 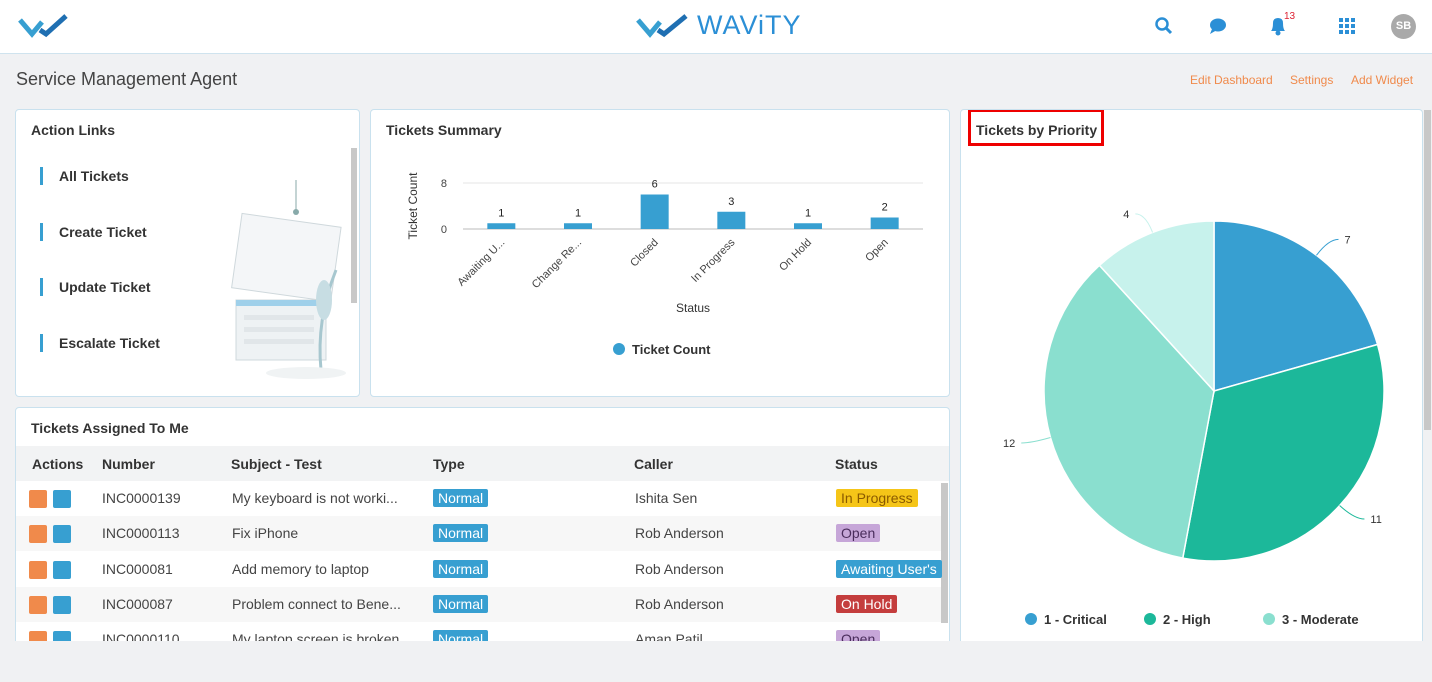 I want to click on panel-title: Tickets Assigned To Me, so click(x=110, y=428).